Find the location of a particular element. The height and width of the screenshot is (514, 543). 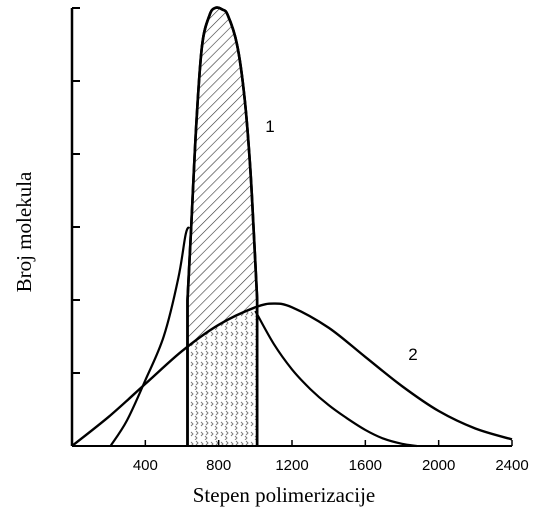

left-branch-curve is located at coordinates (150, 336).